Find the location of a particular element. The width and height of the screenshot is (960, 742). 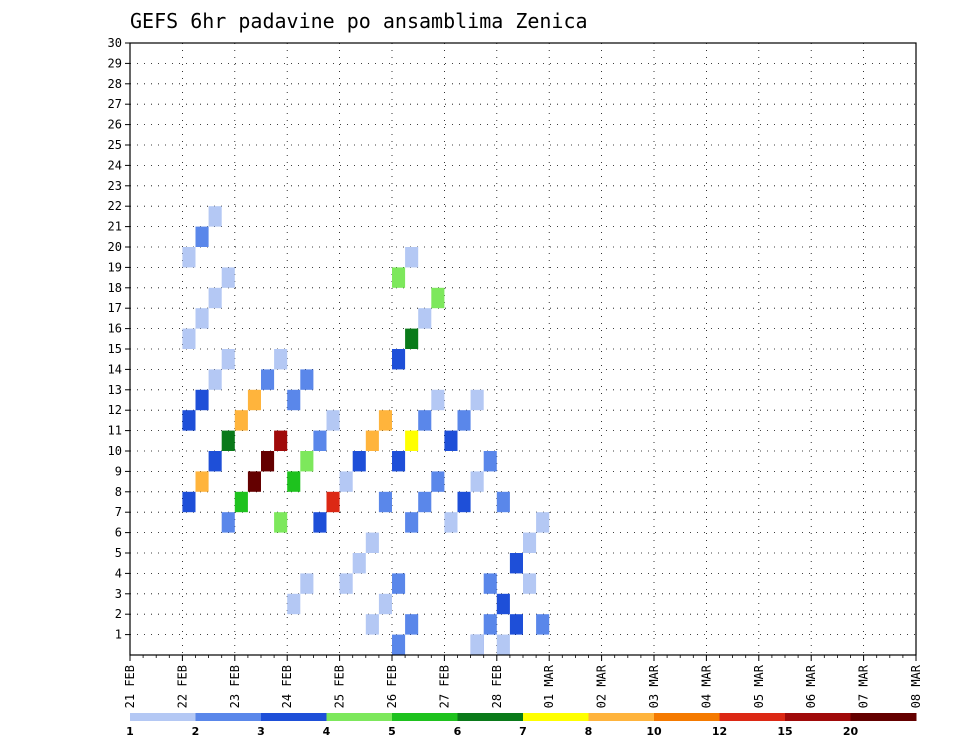

y-tick-label: 3 is located at coordinates (118, 594).